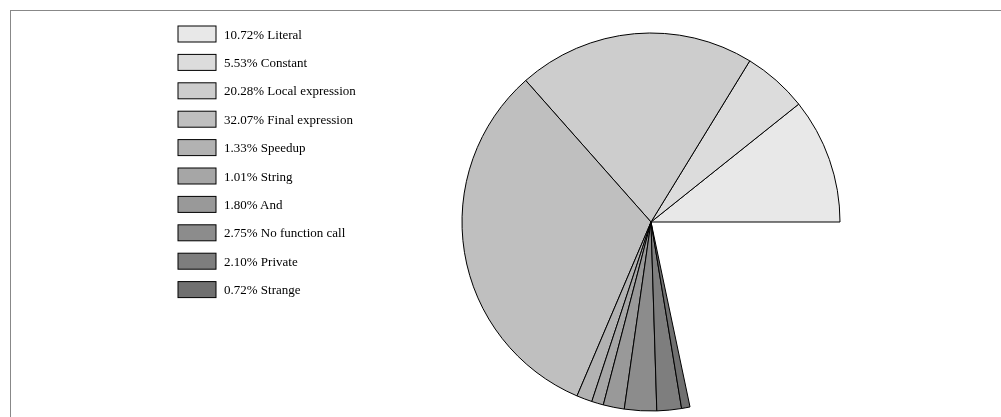  I want to click on legend-label: 1.80% And, so click(253, 204).